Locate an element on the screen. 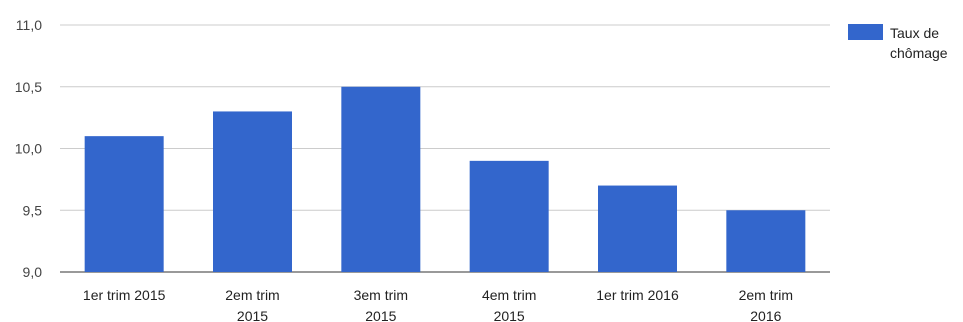 The width and height of the screenshot is (963, 322). legend-swatch is located at coordinates (865, 32).